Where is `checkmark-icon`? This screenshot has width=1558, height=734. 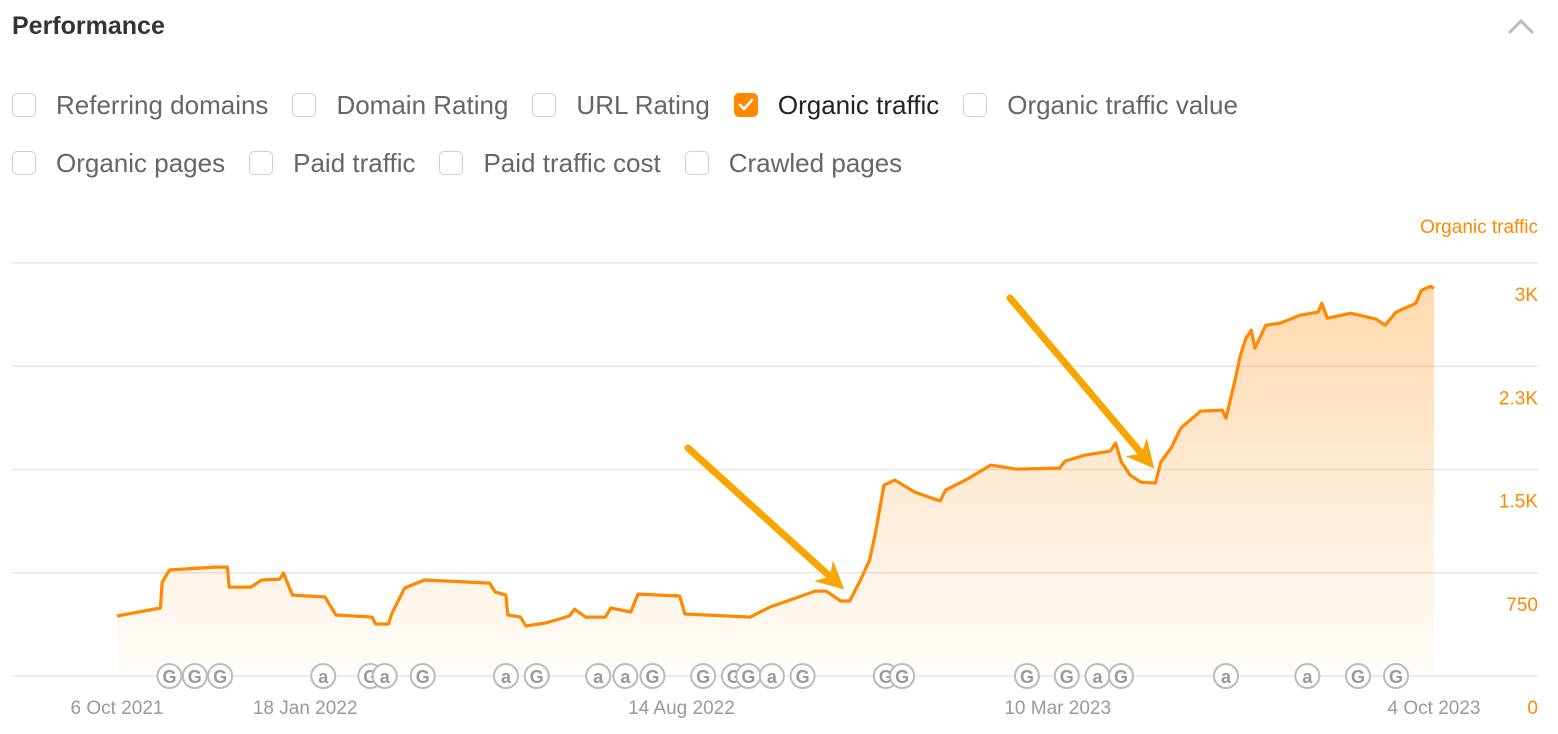
checkmark-icon is located at coordinates (746, 104).